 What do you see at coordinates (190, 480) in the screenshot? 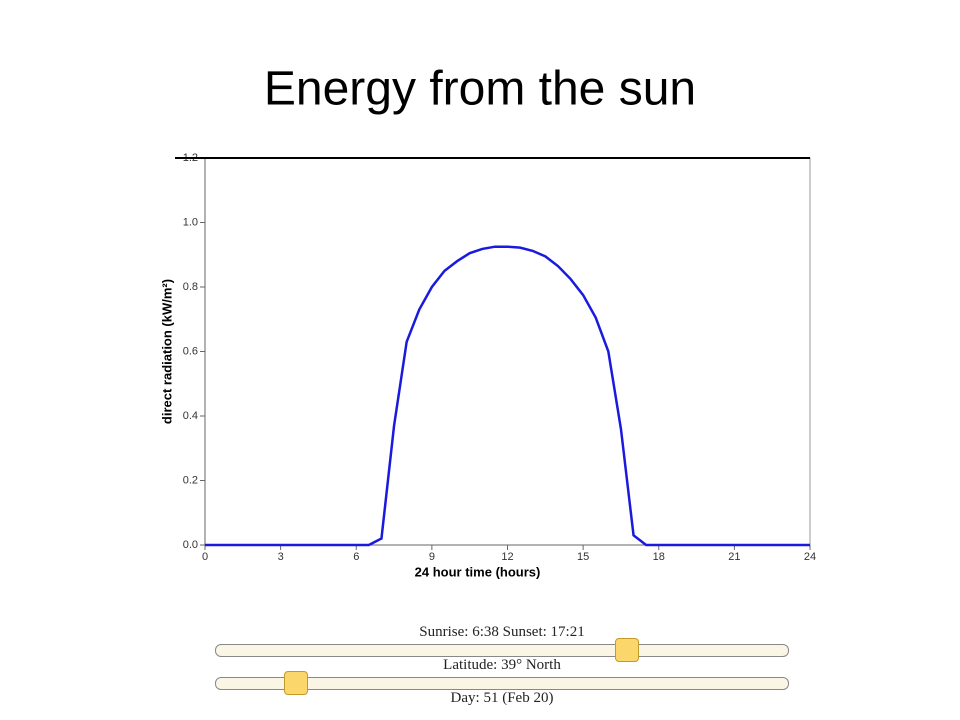
I see `y-tick-label: 0.2` at bounding box center [190, 480].